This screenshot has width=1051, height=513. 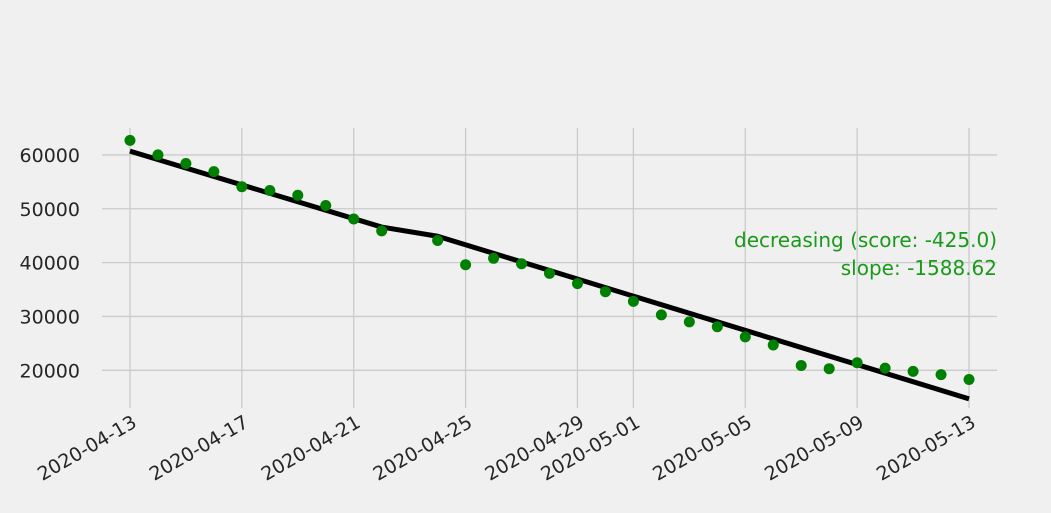 What do you see at coordinates (422, 448) in the screenshot?
I see `x-tick-label: 2020-04-25` at bounding box center [422, 448].